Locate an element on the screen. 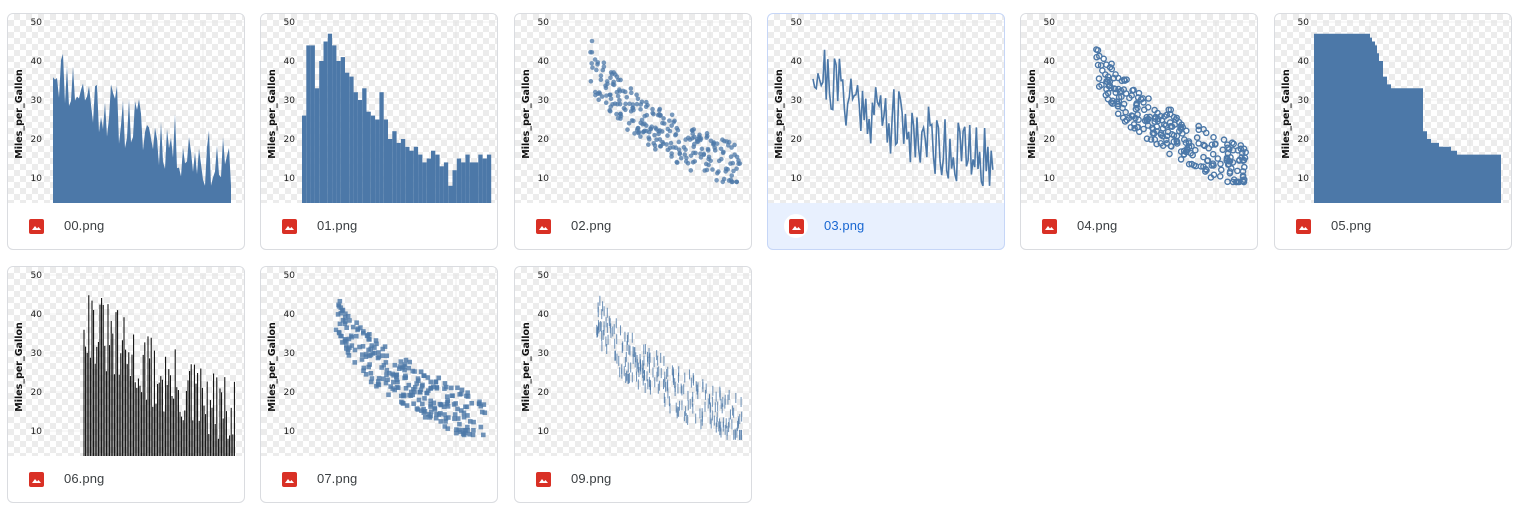  image-file-icon is located at coordinates (543, 226).